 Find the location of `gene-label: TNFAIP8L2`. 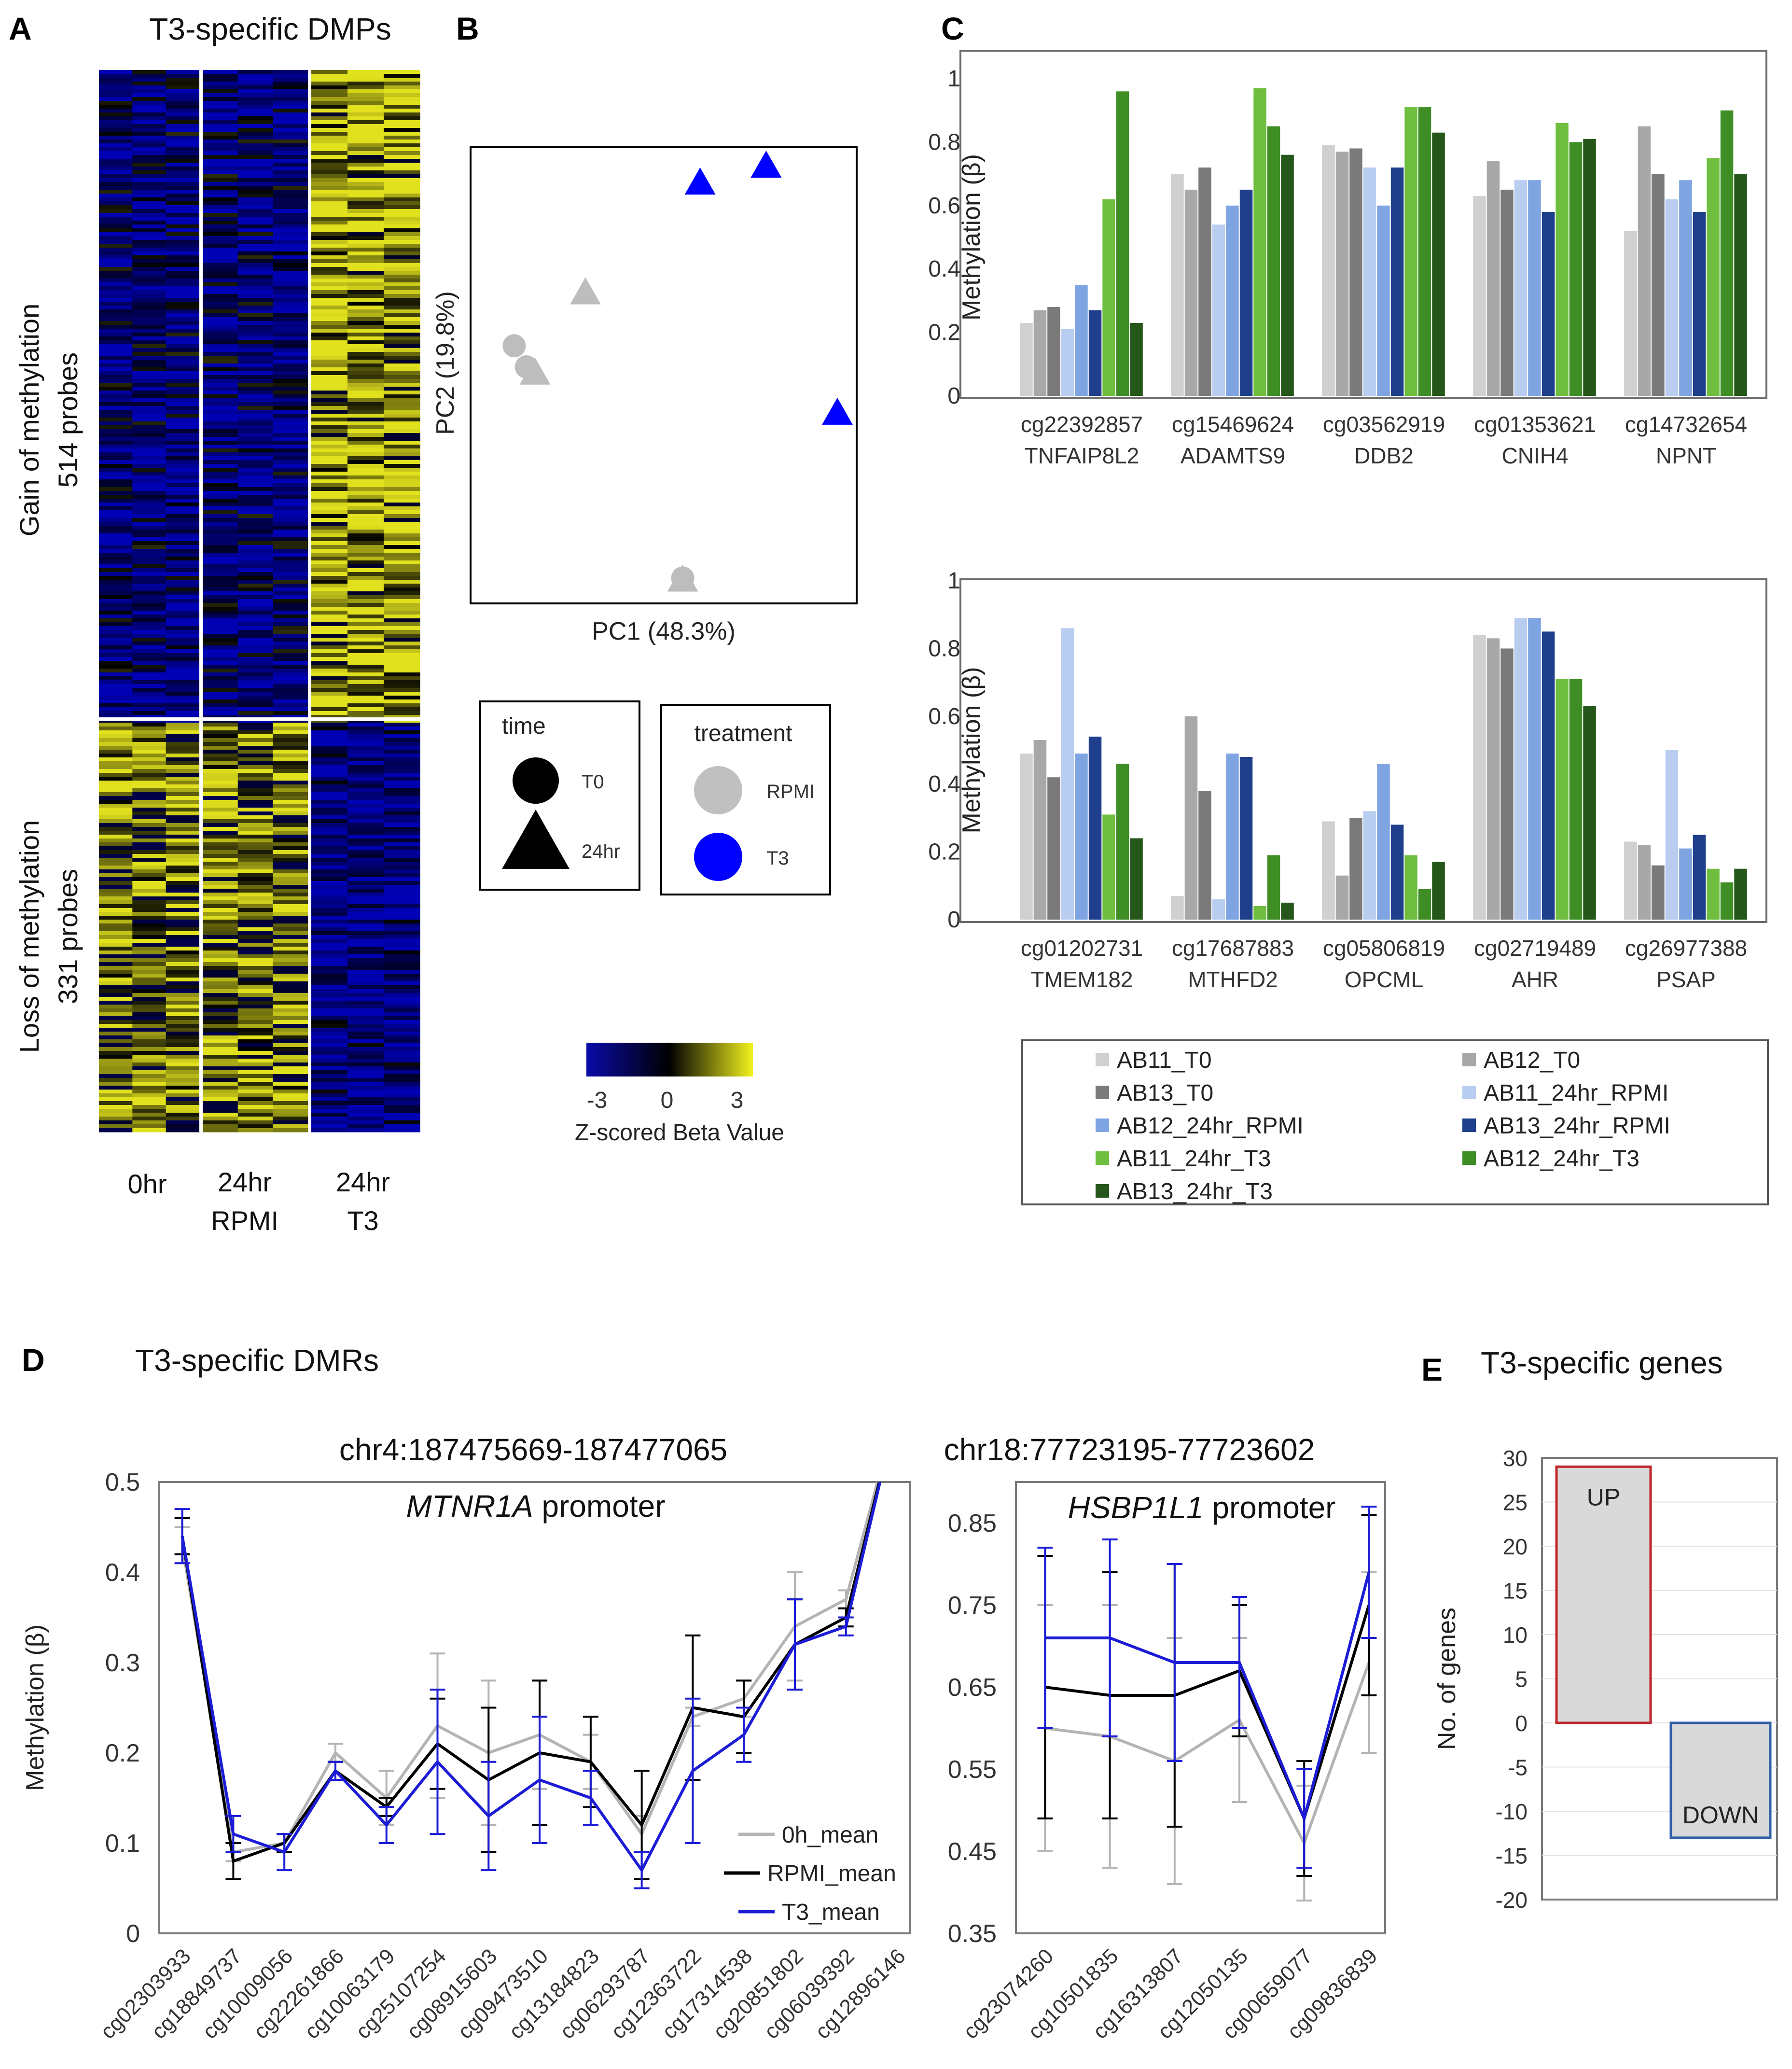

gene-label: TNFAIP8L2 is located at coordinates (1082, 455).